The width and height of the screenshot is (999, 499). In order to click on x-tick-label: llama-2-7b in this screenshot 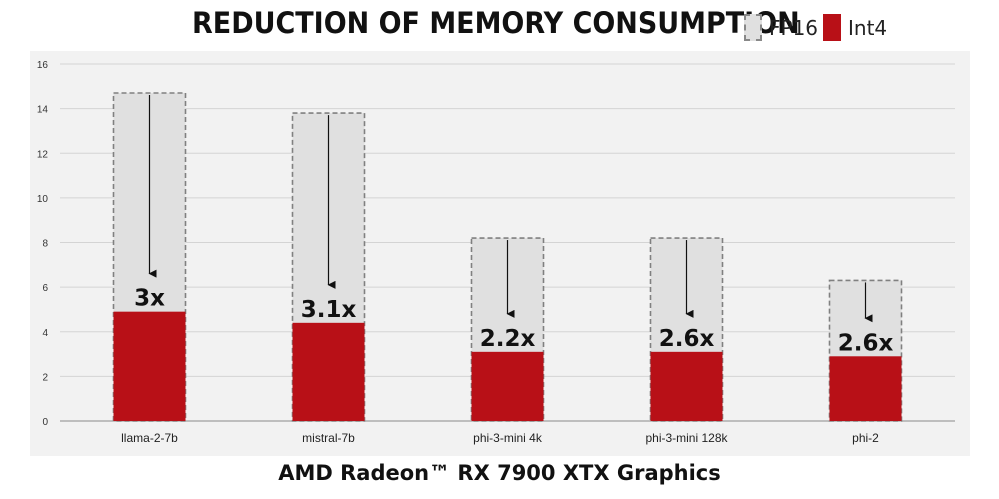, I will do `click(149, 438)`.